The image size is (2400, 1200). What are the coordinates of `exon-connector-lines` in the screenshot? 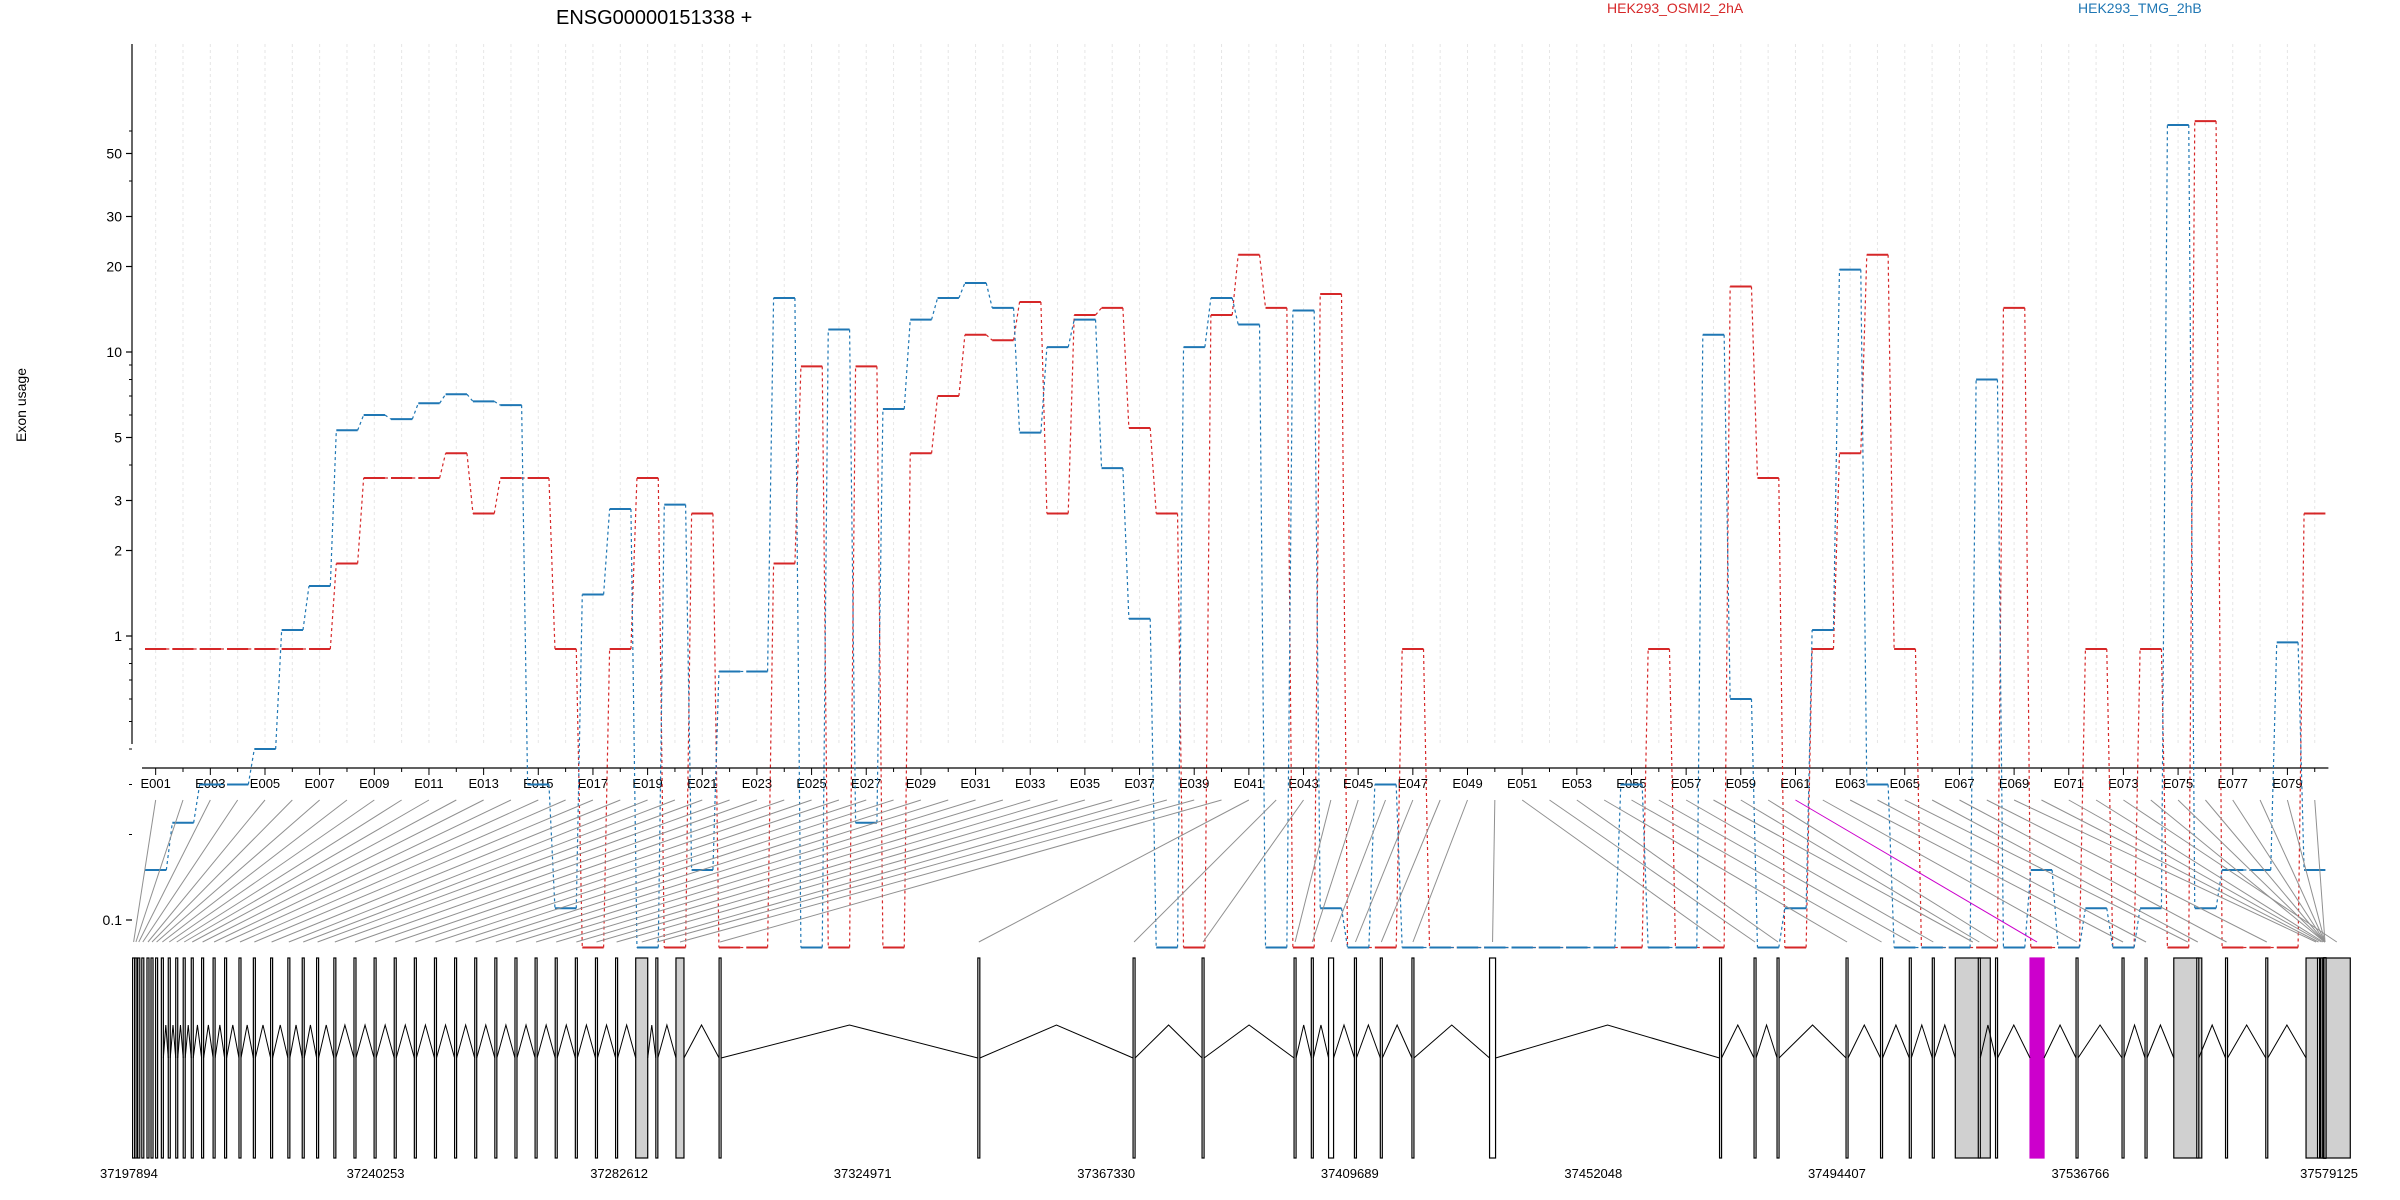 It's located at (1235, 871).